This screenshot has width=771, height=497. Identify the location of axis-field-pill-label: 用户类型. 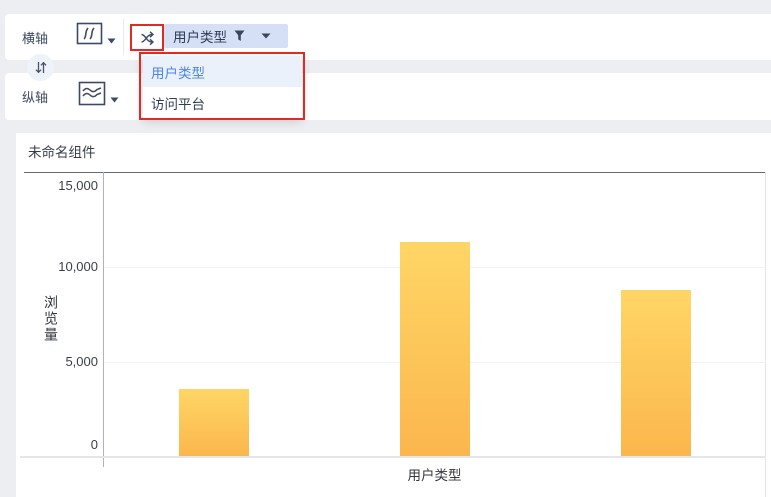
(200, 37).